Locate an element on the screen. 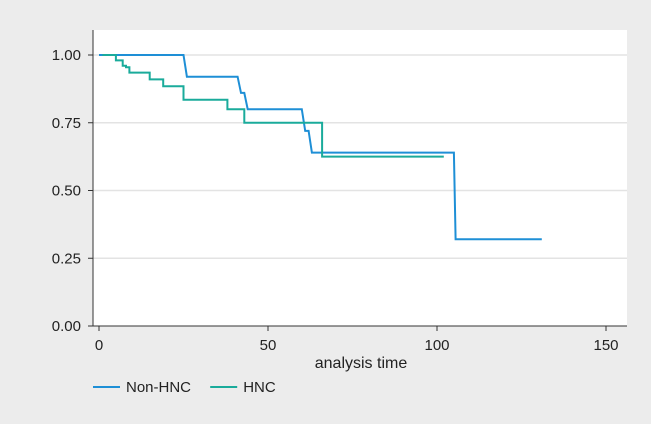 The width and height of the screenshot is (651, 424). x-tick-label: 150 is located at coordinates (605, 345).